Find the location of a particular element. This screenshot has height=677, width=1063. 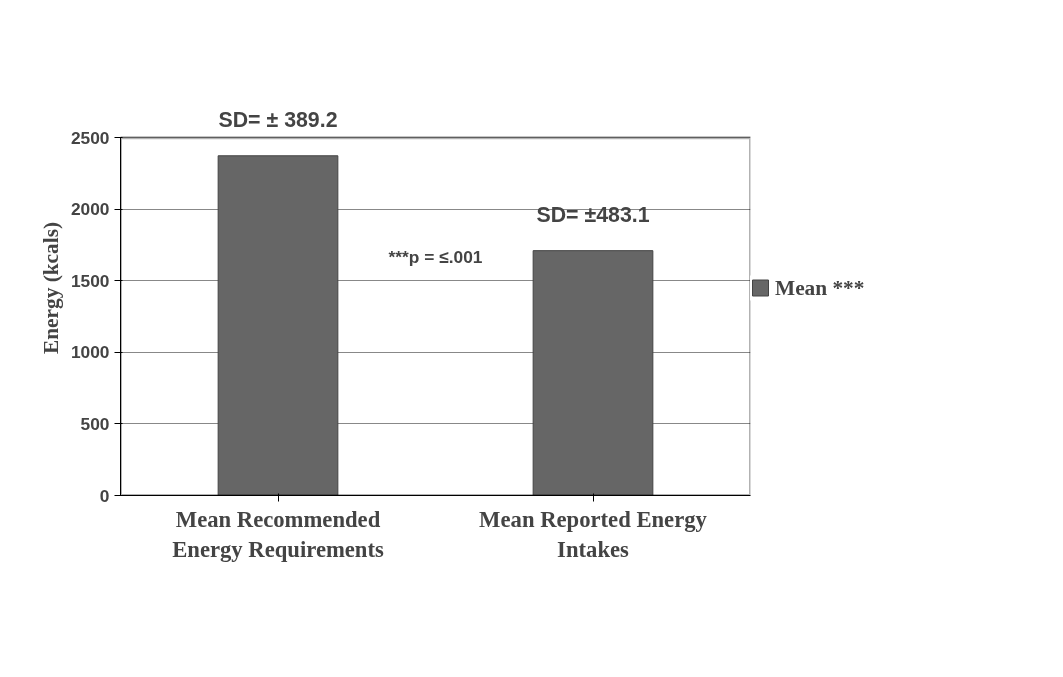

annotation: SD= ±483.1 is located at coordinates (593, 214).